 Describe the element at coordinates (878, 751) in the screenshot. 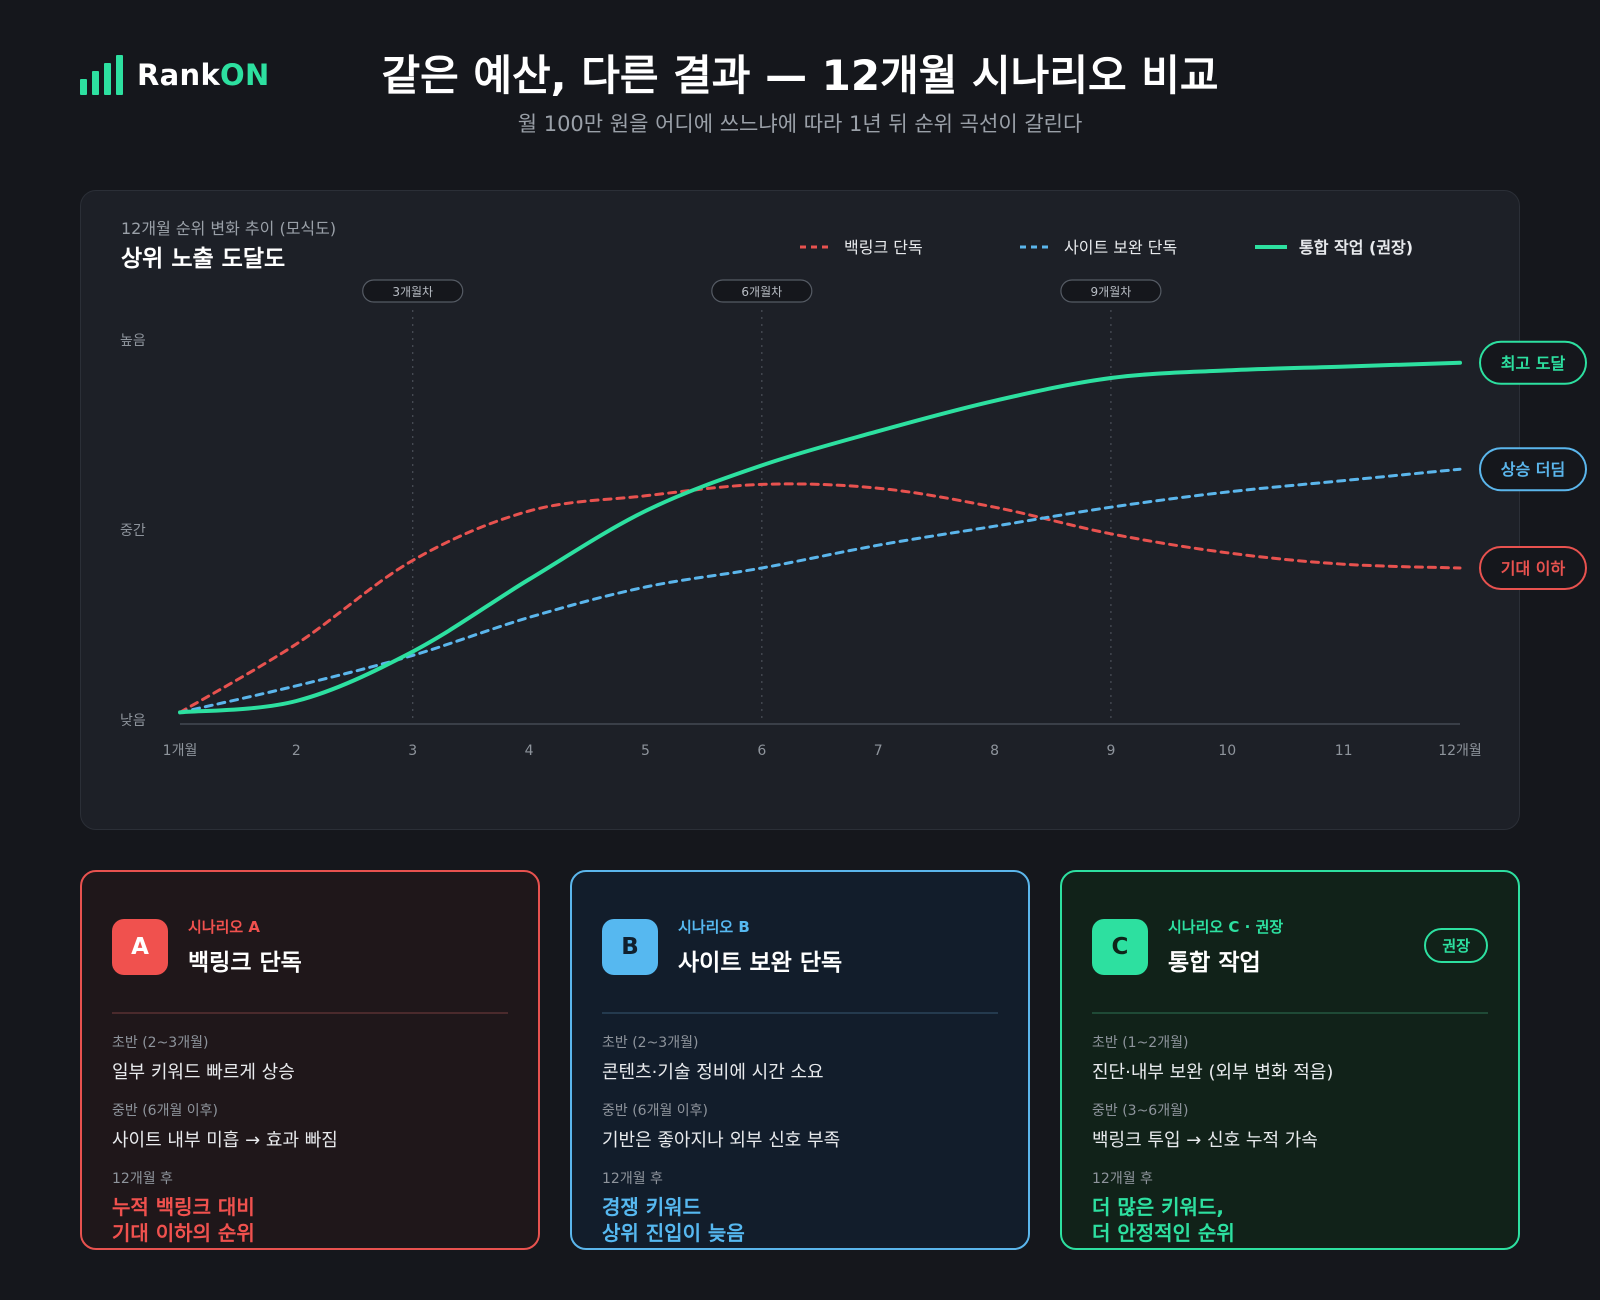

I see `x-tick-label: 7` at that location.